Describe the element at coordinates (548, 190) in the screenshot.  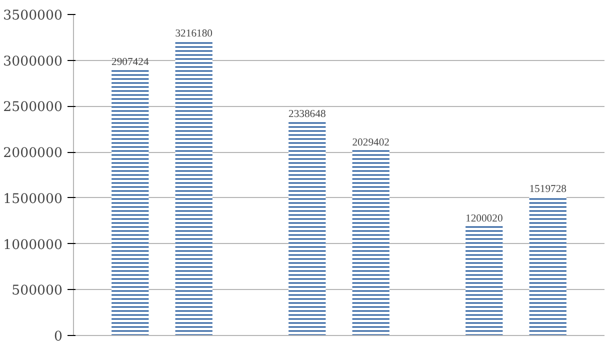
I see `data-label: 1519728` at that location.